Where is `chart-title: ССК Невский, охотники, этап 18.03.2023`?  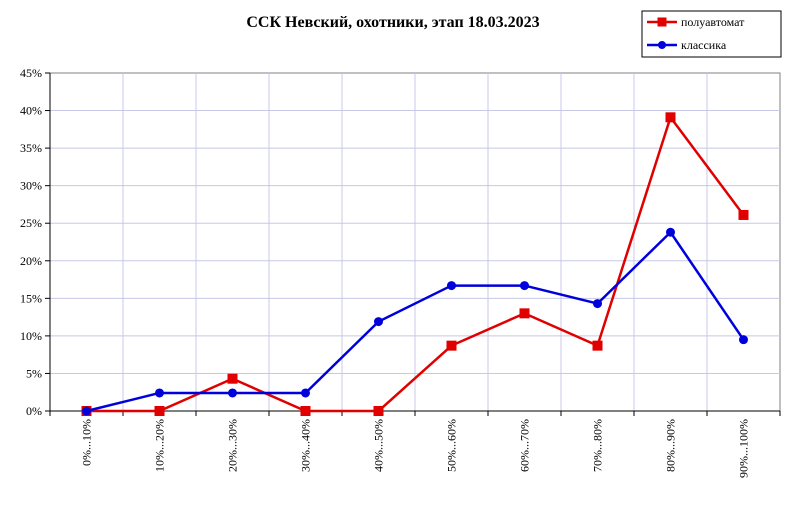
chart-title: ССК Невский, охотники, этап 18.03.2023 is located at coordinates (392, 22).